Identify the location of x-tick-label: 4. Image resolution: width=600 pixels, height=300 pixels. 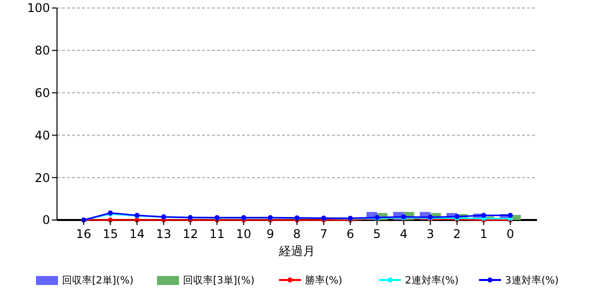
(404, 234).